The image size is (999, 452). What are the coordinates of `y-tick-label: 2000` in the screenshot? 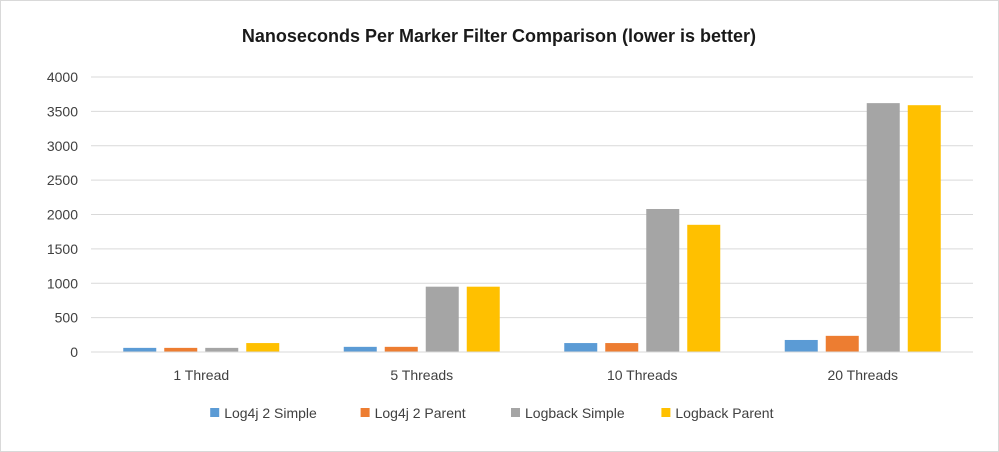 It's located at (62, 215).